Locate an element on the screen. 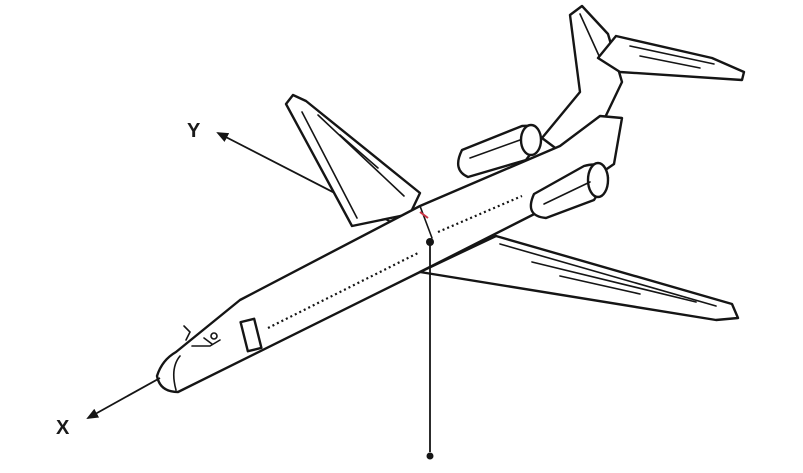 This screenshot has width=803, height=473. horizontal-stabilizer is located at coordinates (671, 58).